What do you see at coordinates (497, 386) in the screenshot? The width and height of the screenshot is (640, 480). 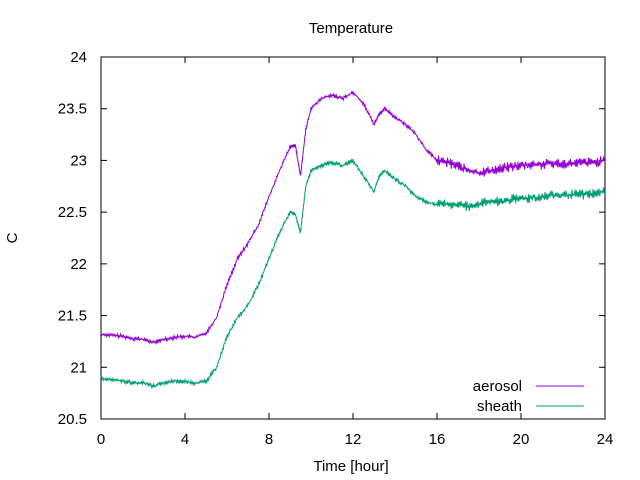 I see `legend-label-aerosol: aerosol` at bounding box center [497, 386].